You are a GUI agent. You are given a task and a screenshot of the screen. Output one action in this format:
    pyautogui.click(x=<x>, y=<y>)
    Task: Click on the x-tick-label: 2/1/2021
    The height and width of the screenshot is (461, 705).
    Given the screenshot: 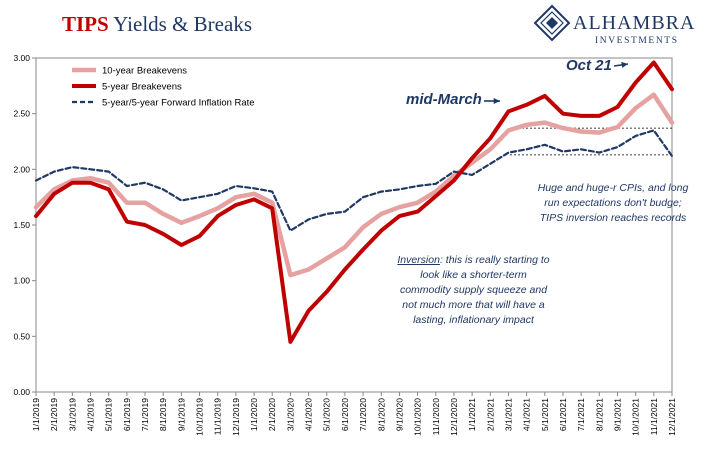 What is the action you would take?
    pyautogui.click(x=490, y=414)
    